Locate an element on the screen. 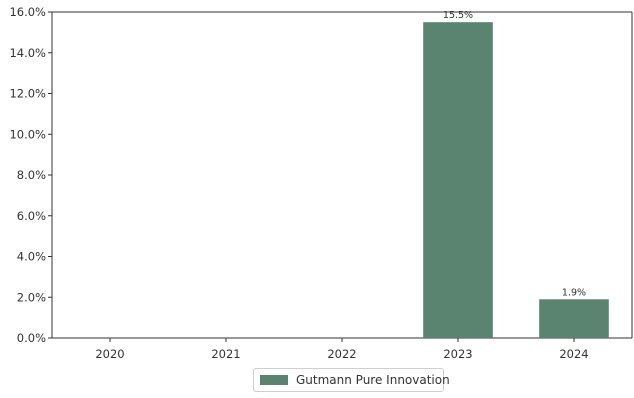  y-tick-label: 8.0% is located at coordinates (31, 175).